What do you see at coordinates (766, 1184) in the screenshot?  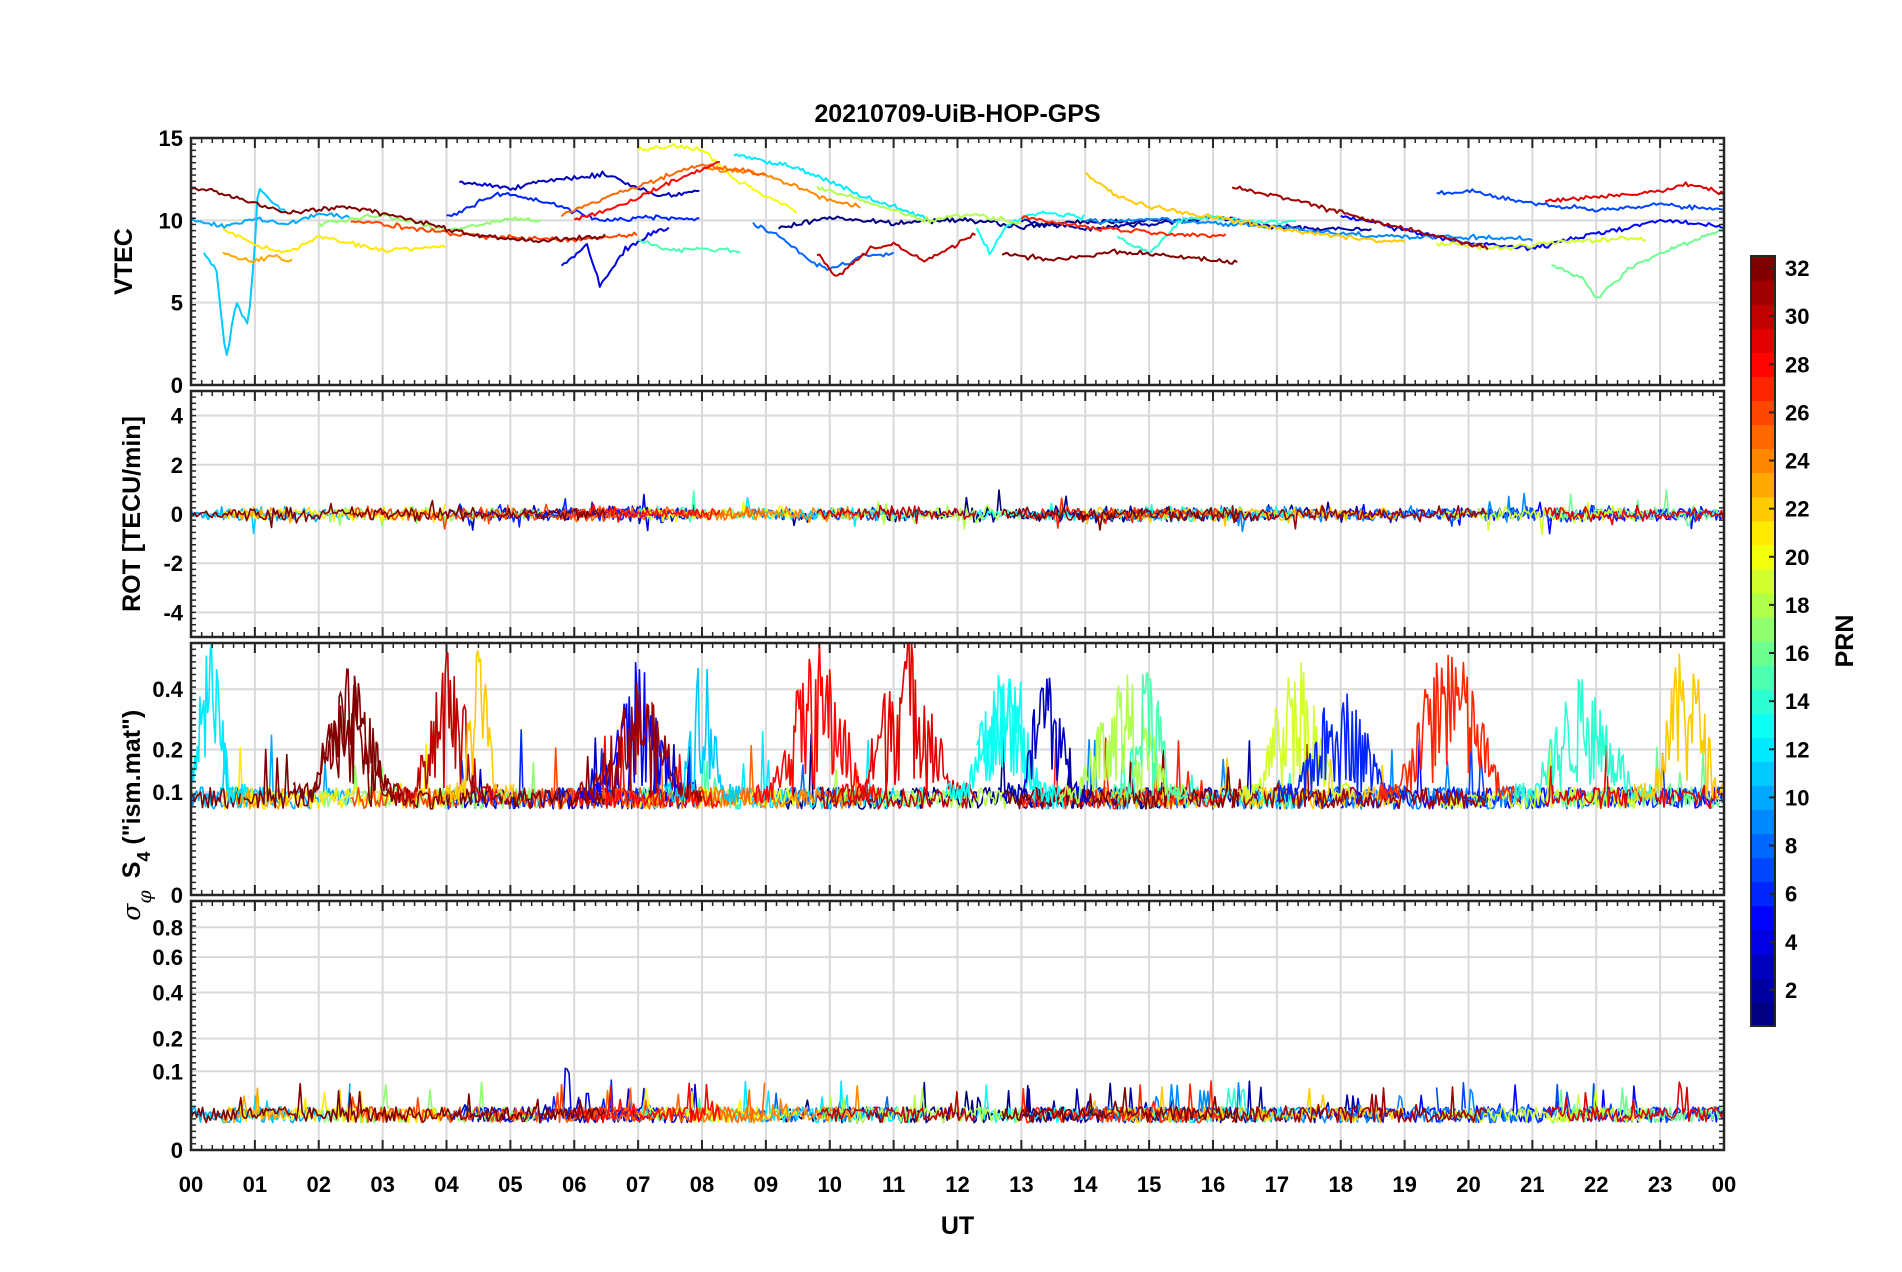 I see `x-tick-label: 09` at bounding box center [766, 1184].